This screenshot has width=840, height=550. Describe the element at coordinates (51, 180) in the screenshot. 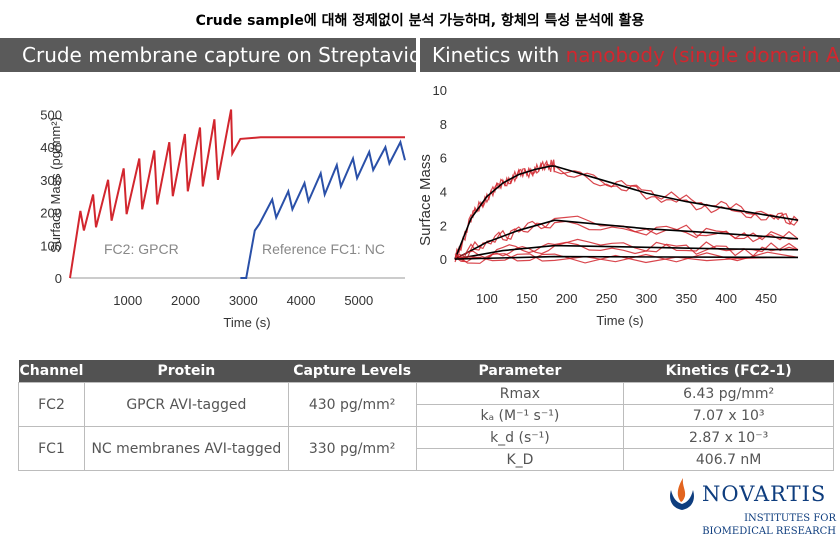

I see `y-tick-label: 300` at that location.